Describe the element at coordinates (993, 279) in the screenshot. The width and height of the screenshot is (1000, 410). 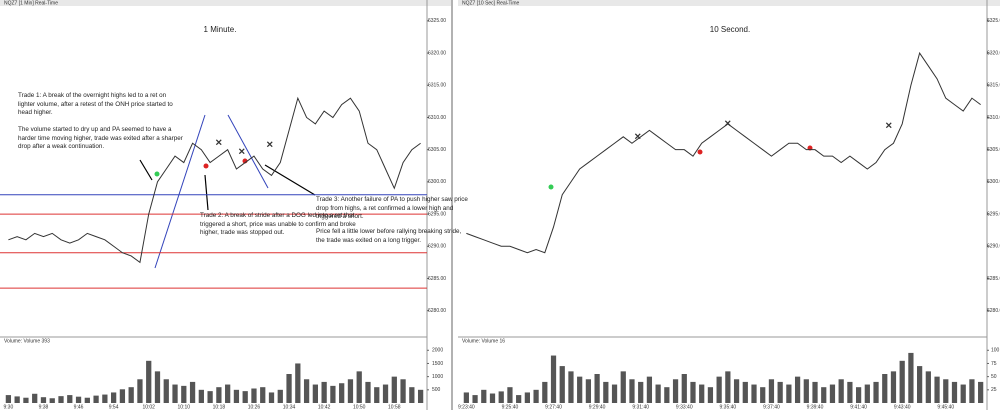
I see `y-tick-label: 6285.00` at that location.